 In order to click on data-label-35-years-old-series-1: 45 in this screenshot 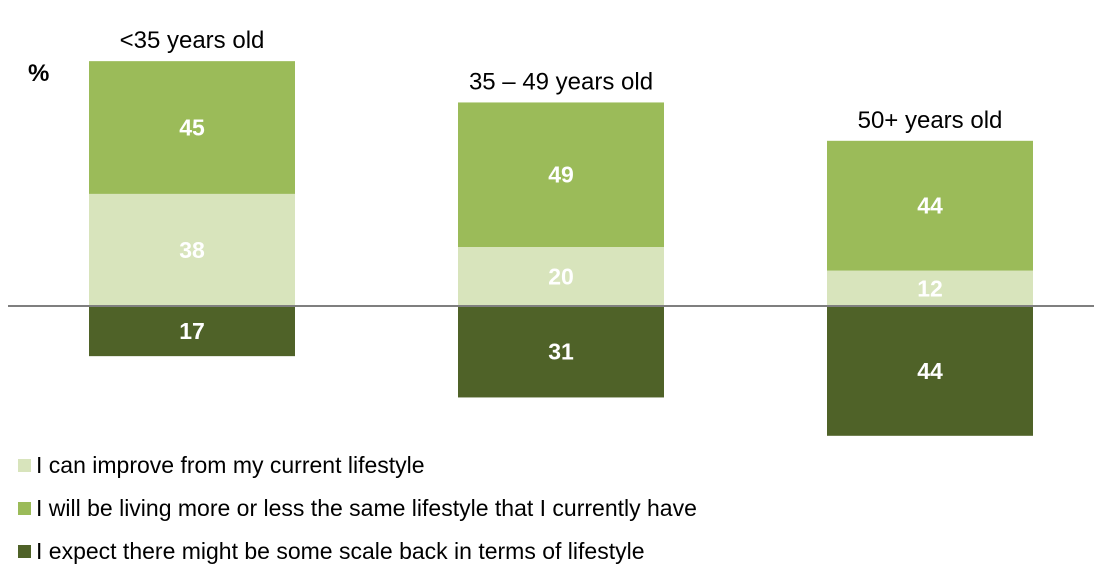, I will do `click(192, 128)`.